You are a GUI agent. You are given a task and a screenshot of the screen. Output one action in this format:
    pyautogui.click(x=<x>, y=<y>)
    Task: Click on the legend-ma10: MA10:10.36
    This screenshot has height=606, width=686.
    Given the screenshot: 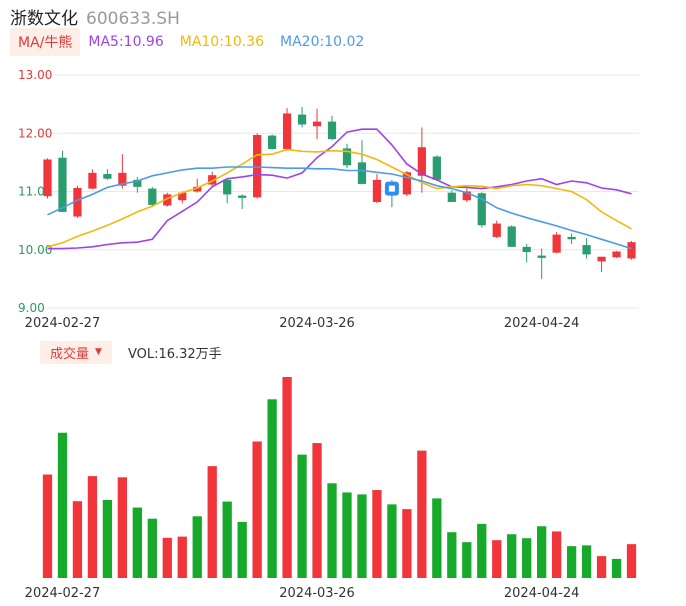 What is the action you would take?
    pyautogui.click(x=222, y=42)
    